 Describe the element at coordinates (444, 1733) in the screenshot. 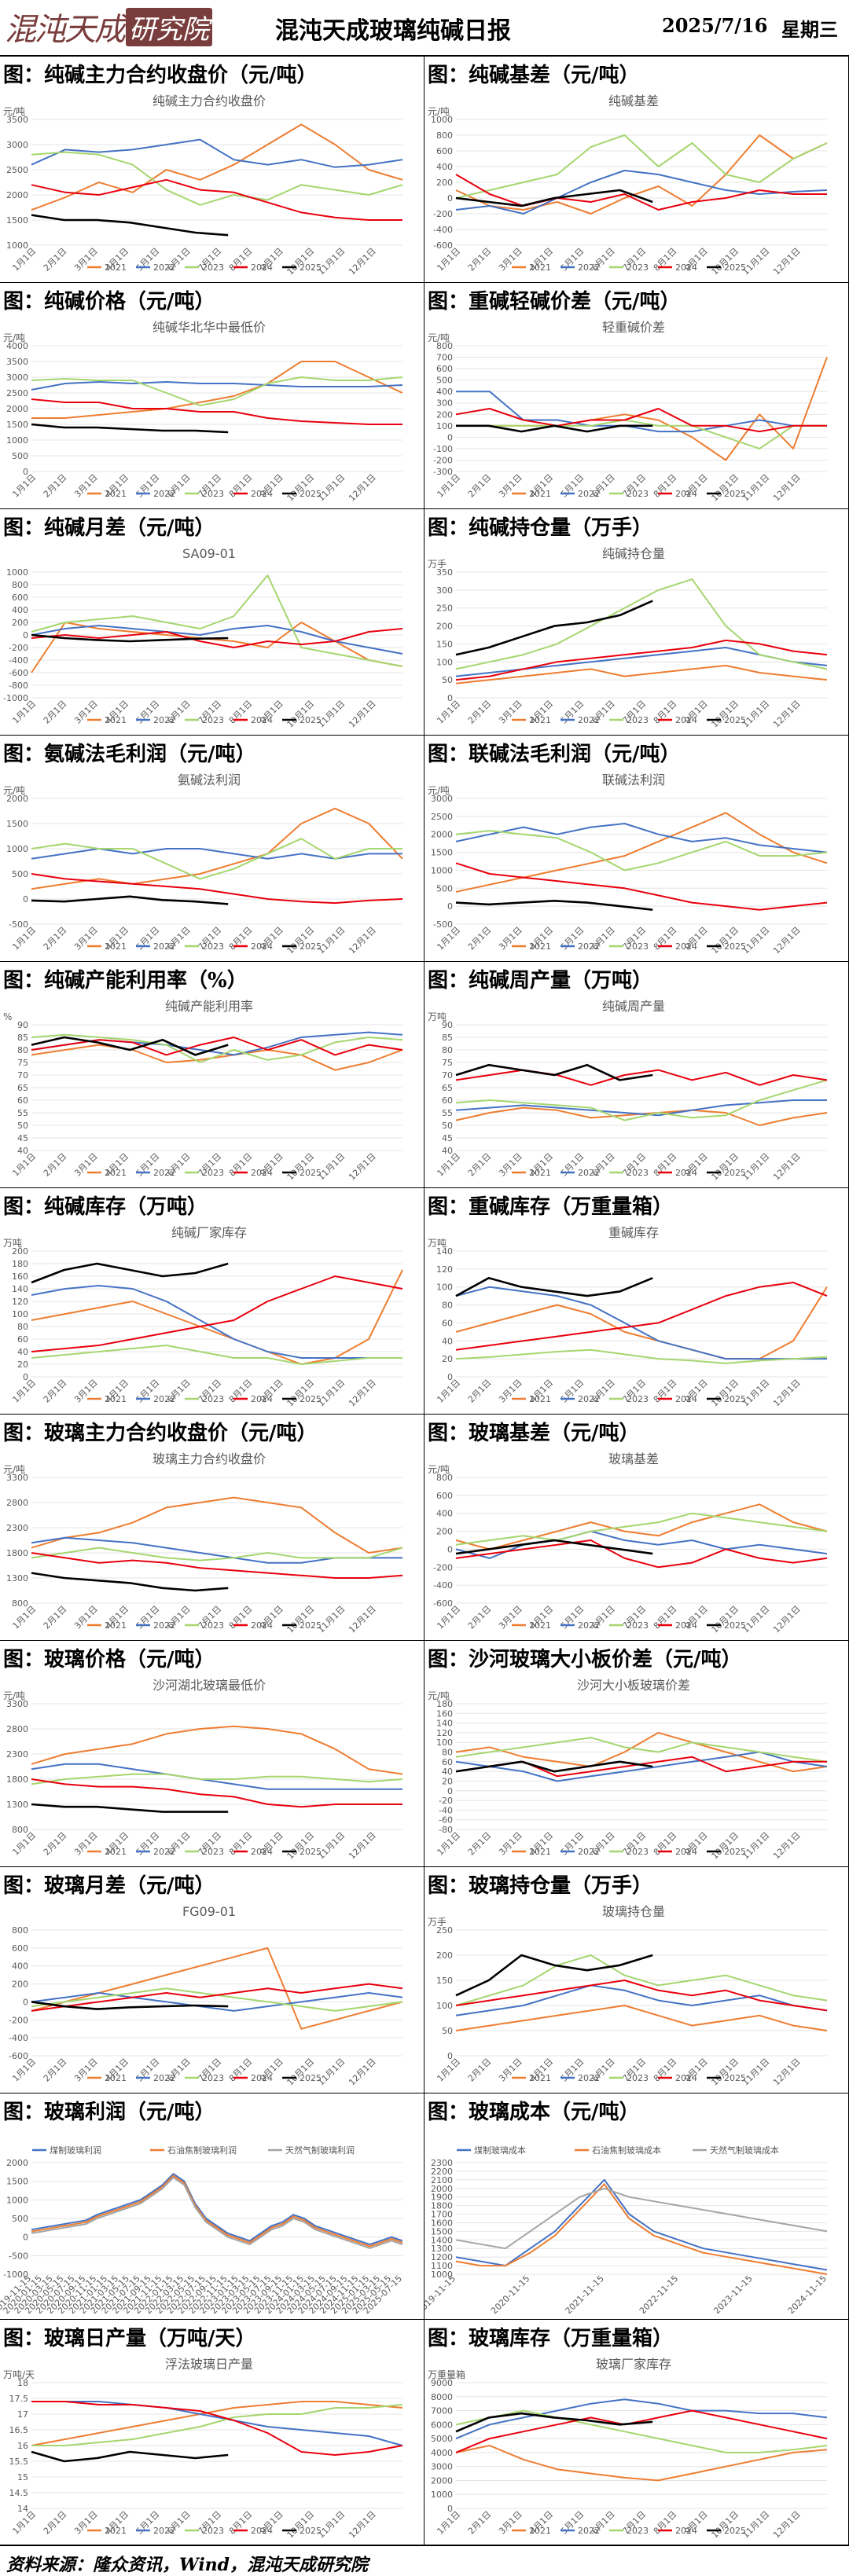

I see `y-tick-label: 120` at that location.